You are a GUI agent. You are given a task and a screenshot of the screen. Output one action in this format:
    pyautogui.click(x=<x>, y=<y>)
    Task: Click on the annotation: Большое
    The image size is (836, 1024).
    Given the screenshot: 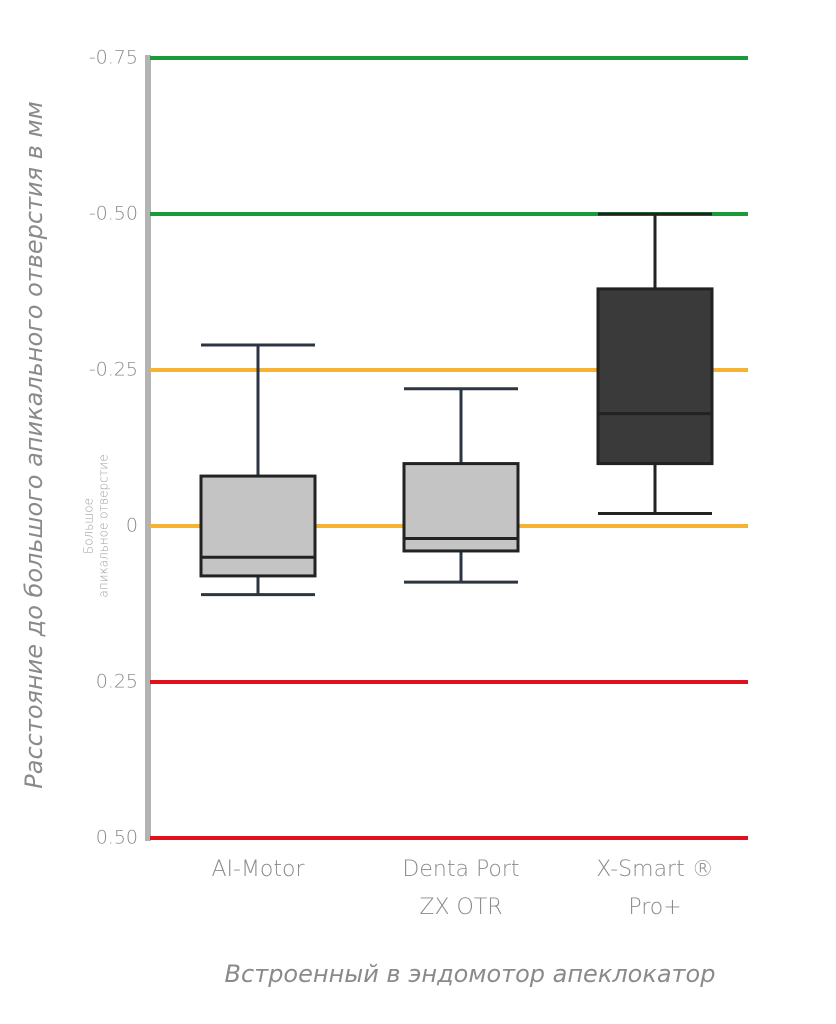 What is the action you would take?
    pyautogui.click(x=89, y=526)
    